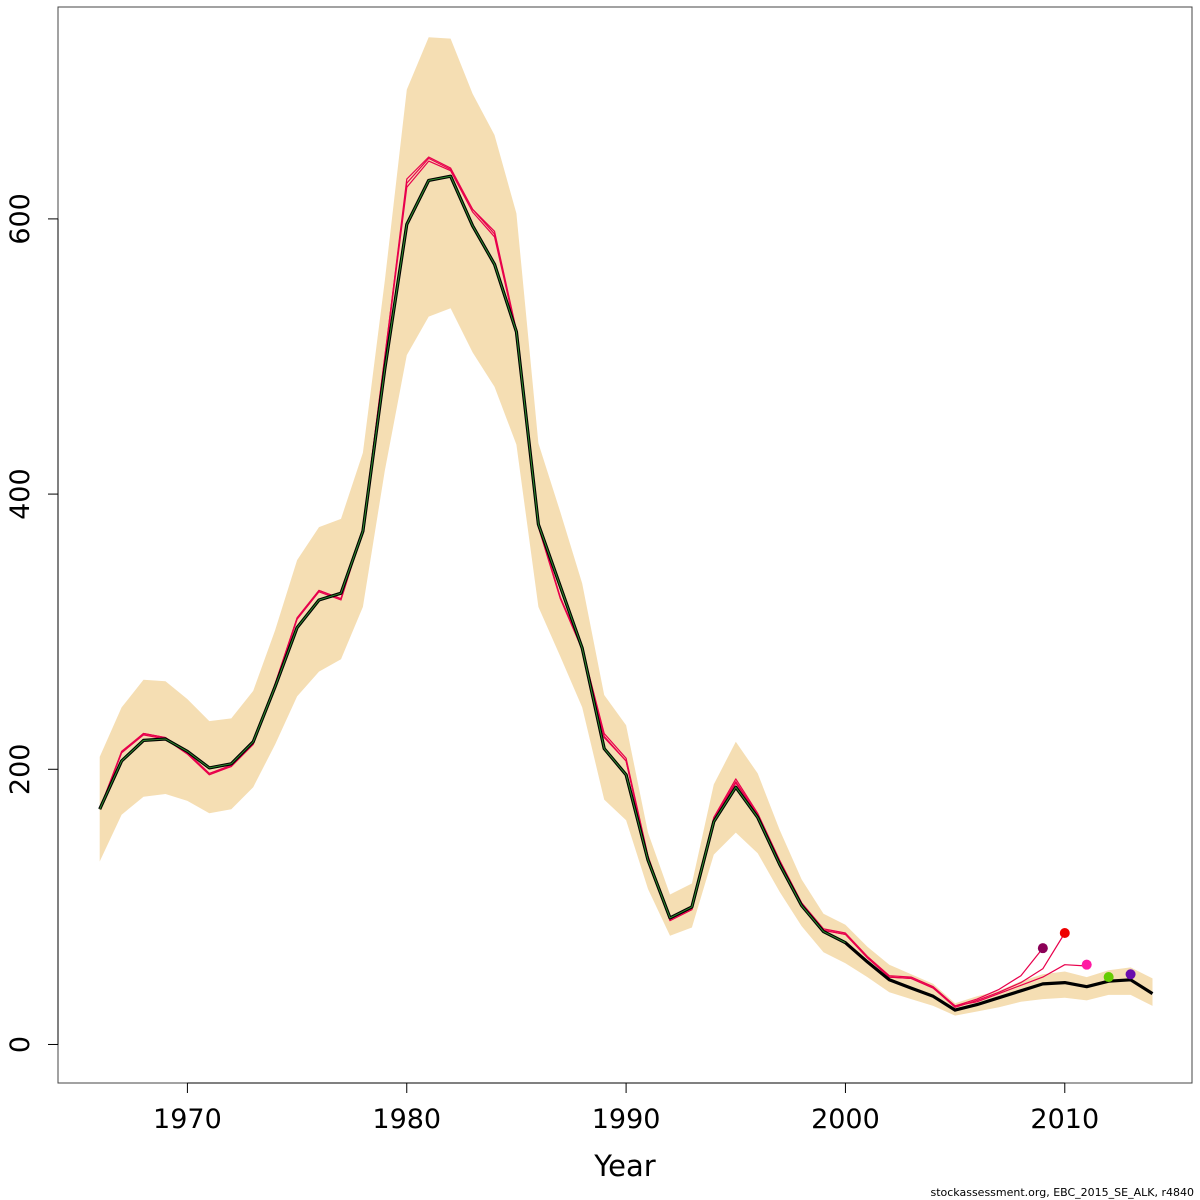 Image resolution: width=1200 pixels, height=1200 pixels. Describe the element at coordinates (1042, 948) in the screenshot. I see `terminal-point-2009` at that location.